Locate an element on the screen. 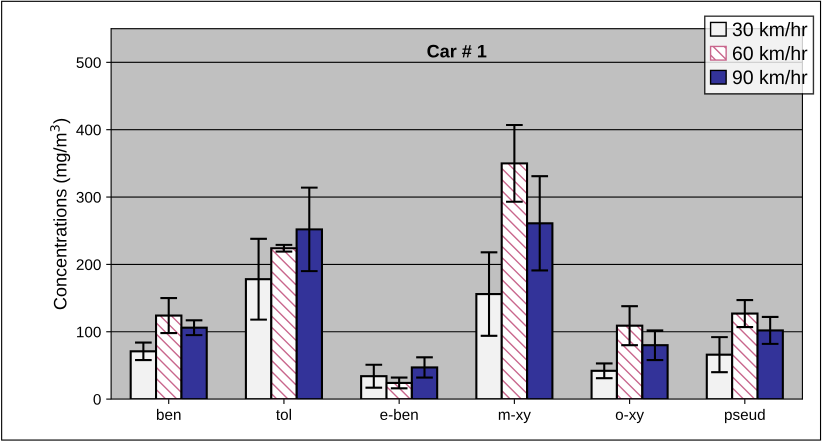 The image size is (823, 441). legend-label: 60 km/hr is located at coordinates (770, 53).